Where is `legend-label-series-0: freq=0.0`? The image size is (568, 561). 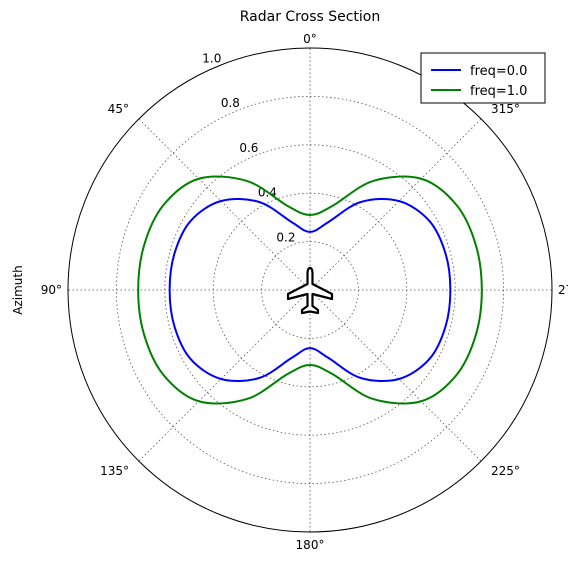 legend-label-series-0: freq=0.0 is located at coordinates (498, 71).